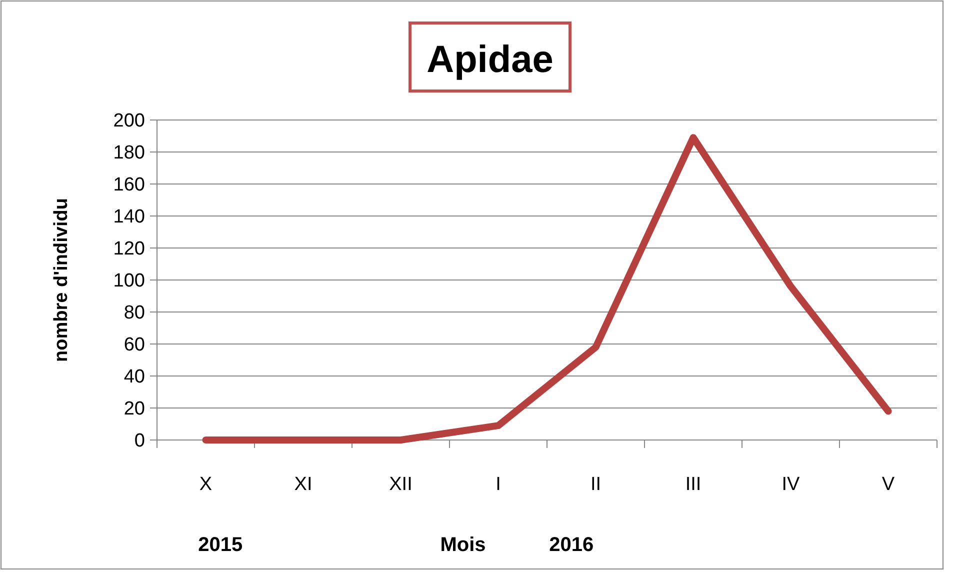  I want to click on y-tick-label: 160, so click(129, 185).